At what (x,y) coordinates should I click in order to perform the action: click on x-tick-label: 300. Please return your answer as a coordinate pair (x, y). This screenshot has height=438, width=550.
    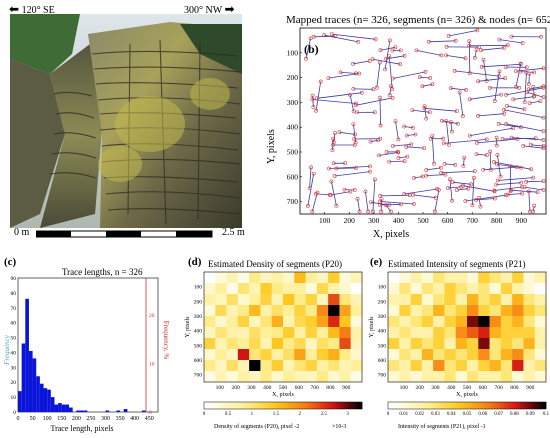
    Looking at the image, I should click on (374, 220).